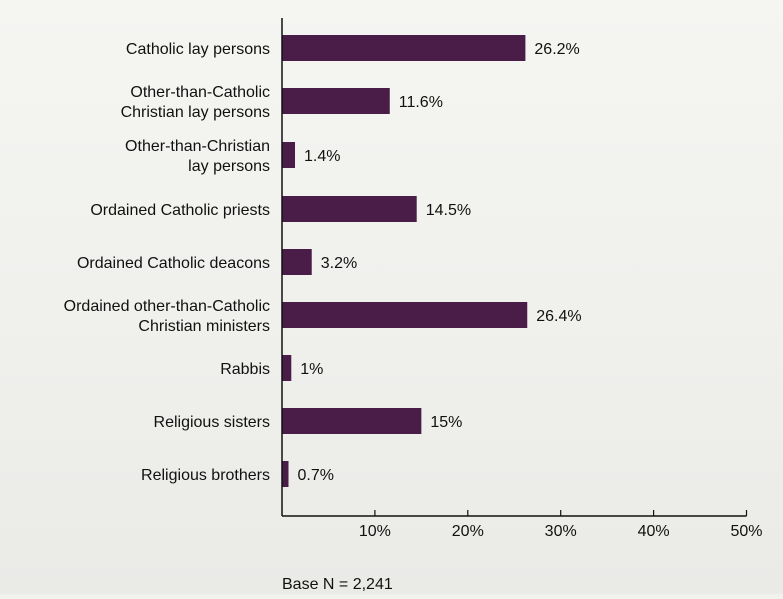  What do you see at coordinates (375, 531) in the screenshot?
I see `x-tick-label-1: 10%` at bounding box center [375, 531].